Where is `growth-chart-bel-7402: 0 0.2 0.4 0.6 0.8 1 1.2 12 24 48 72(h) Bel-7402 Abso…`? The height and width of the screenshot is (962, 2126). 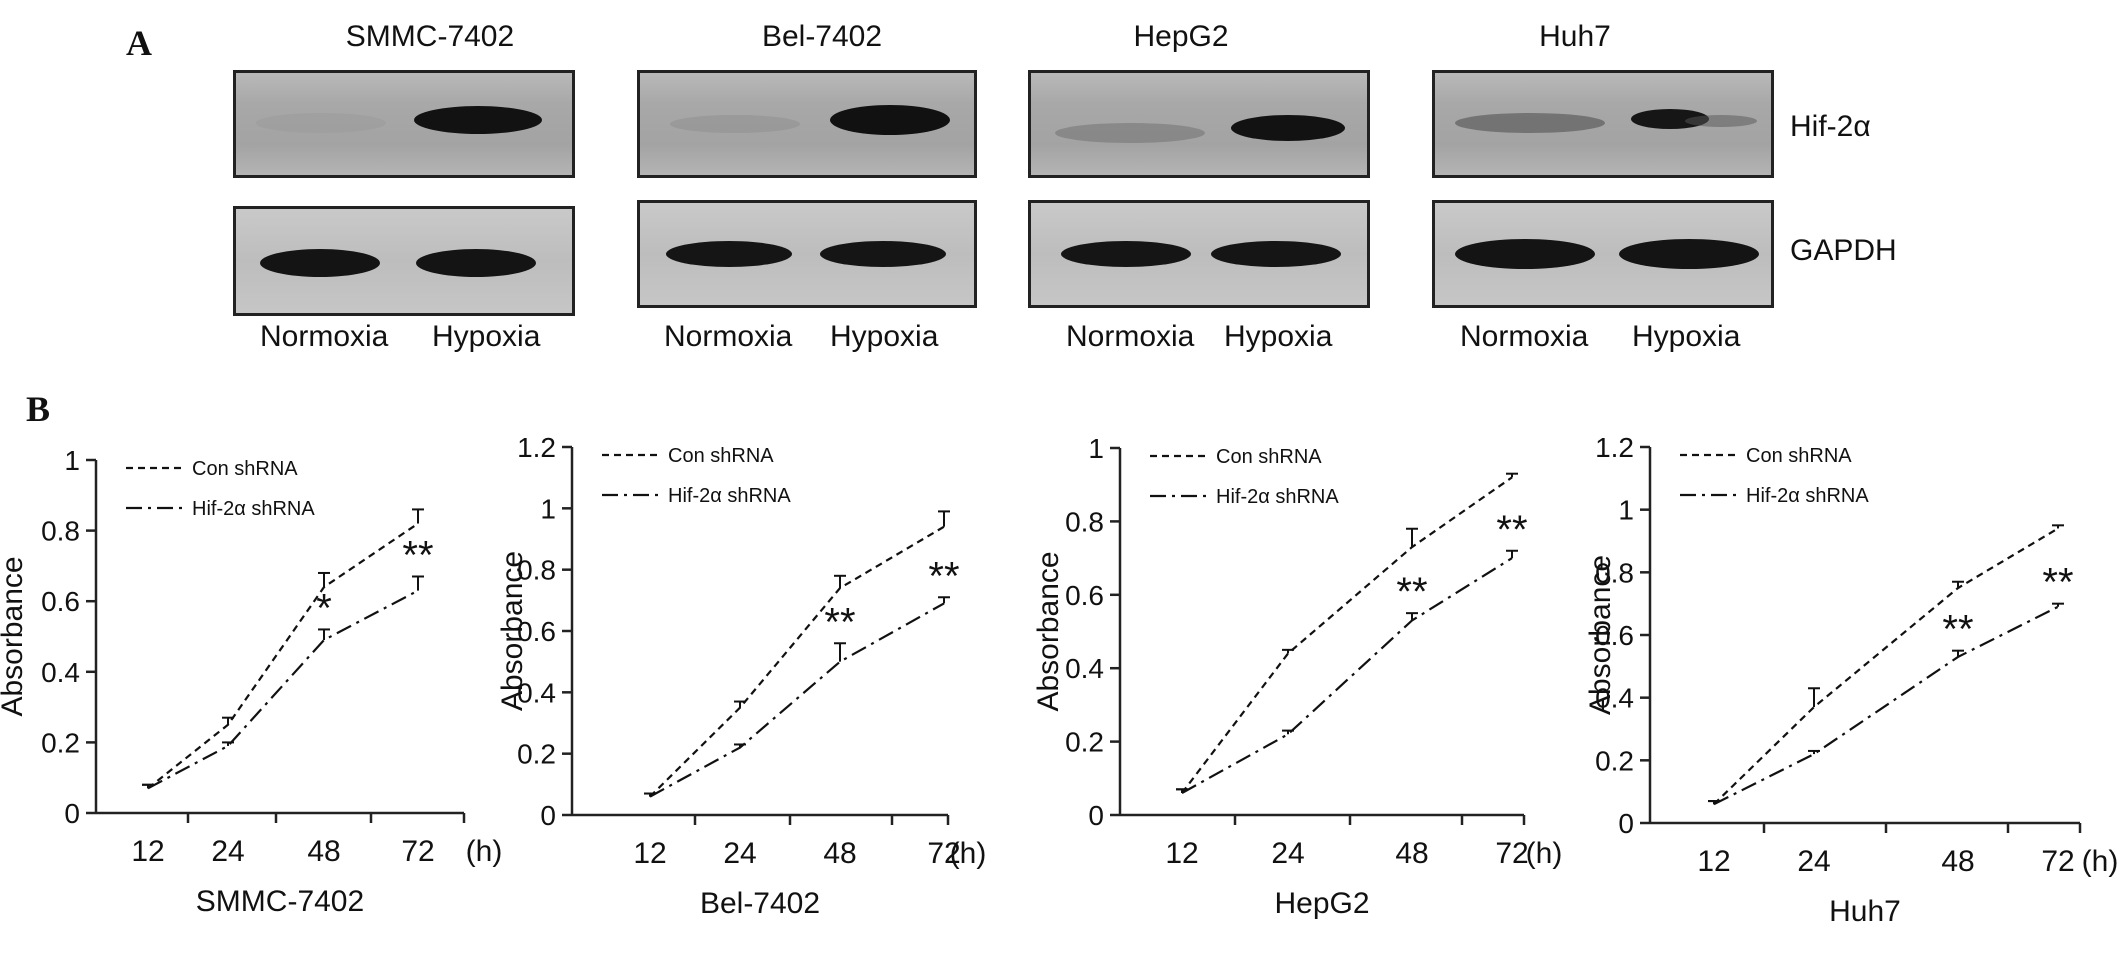
growth-chart-bel-7402: 0 0.2 0.4 0.6 0.8 1 1.2 12 24 48 72(h) Bel-7402 Abso… is located at coordinates (741, 676).